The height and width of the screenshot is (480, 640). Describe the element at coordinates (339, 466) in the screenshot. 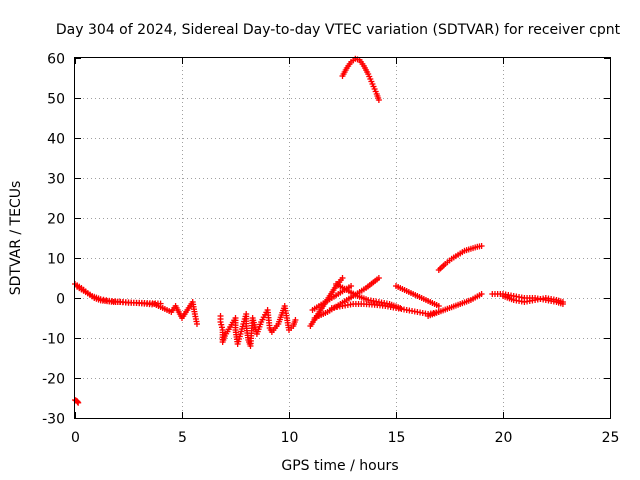

I see `x-axis-label: GPS time / hours` at that location.